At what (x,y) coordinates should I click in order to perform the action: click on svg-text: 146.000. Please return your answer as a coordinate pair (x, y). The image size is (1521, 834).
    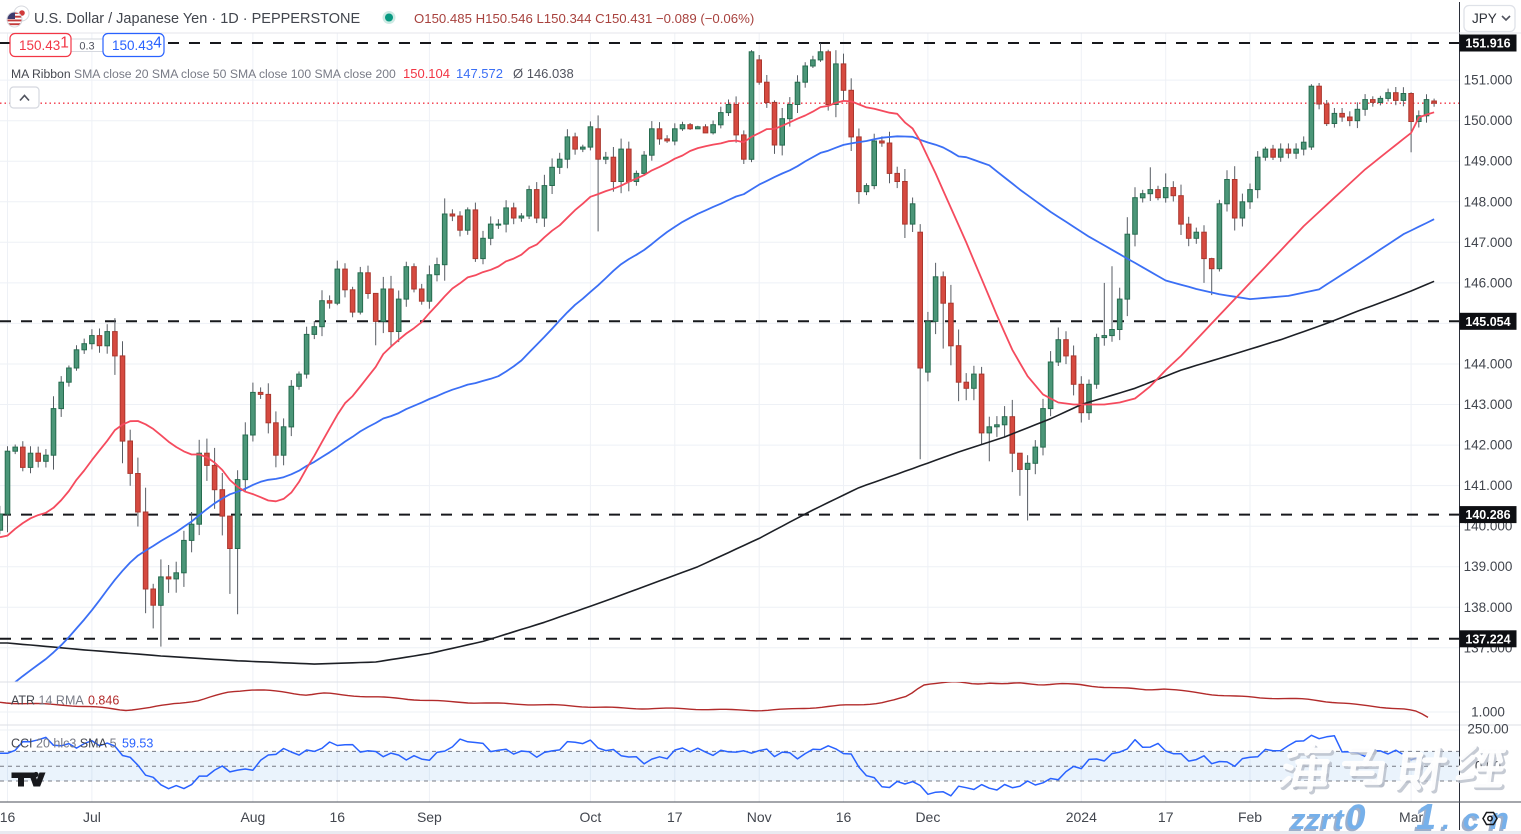
    Looking at the image, I should click on (1488, 282).